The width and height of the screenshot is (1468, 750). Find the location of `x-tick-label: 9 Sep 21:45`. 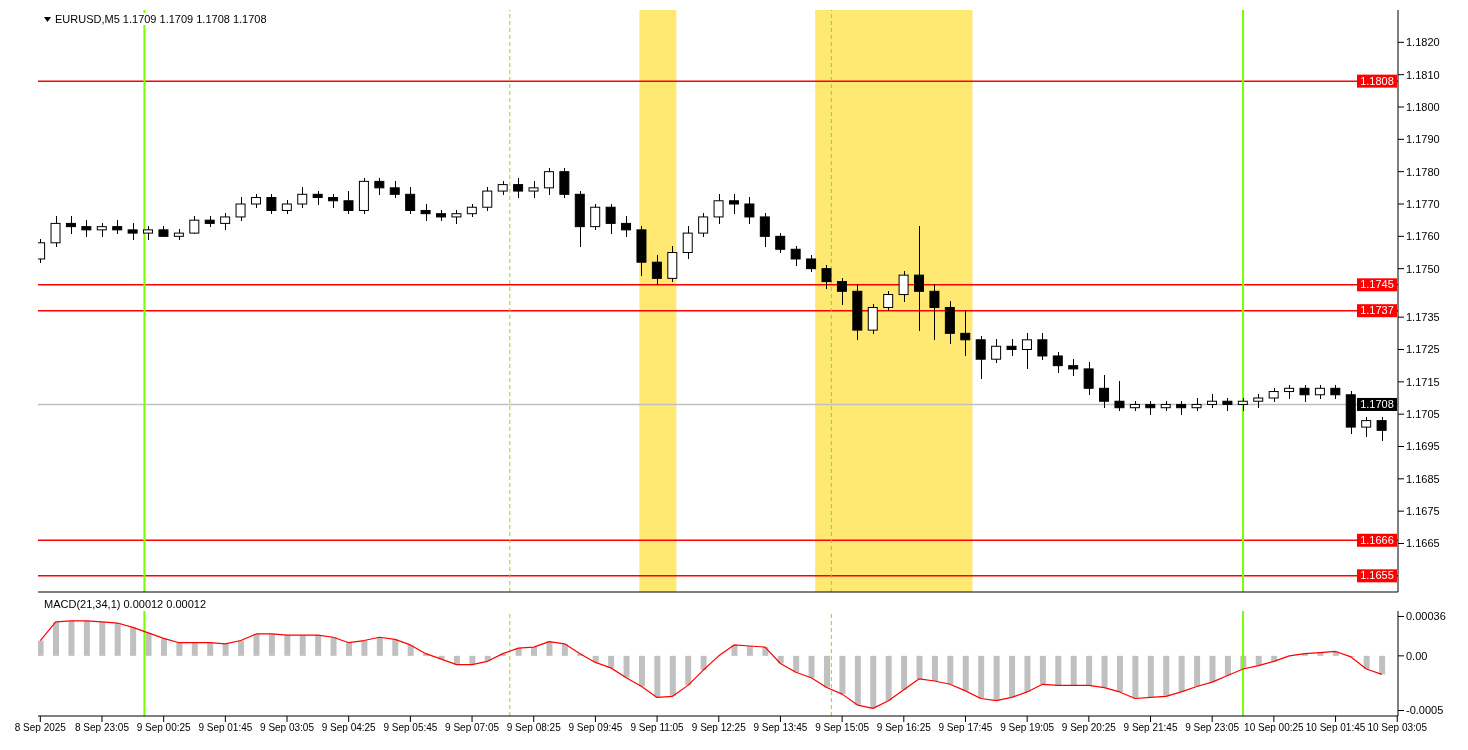

x-tick-label: 9 Sep 21:45 is located at coordinates (1150, 728).